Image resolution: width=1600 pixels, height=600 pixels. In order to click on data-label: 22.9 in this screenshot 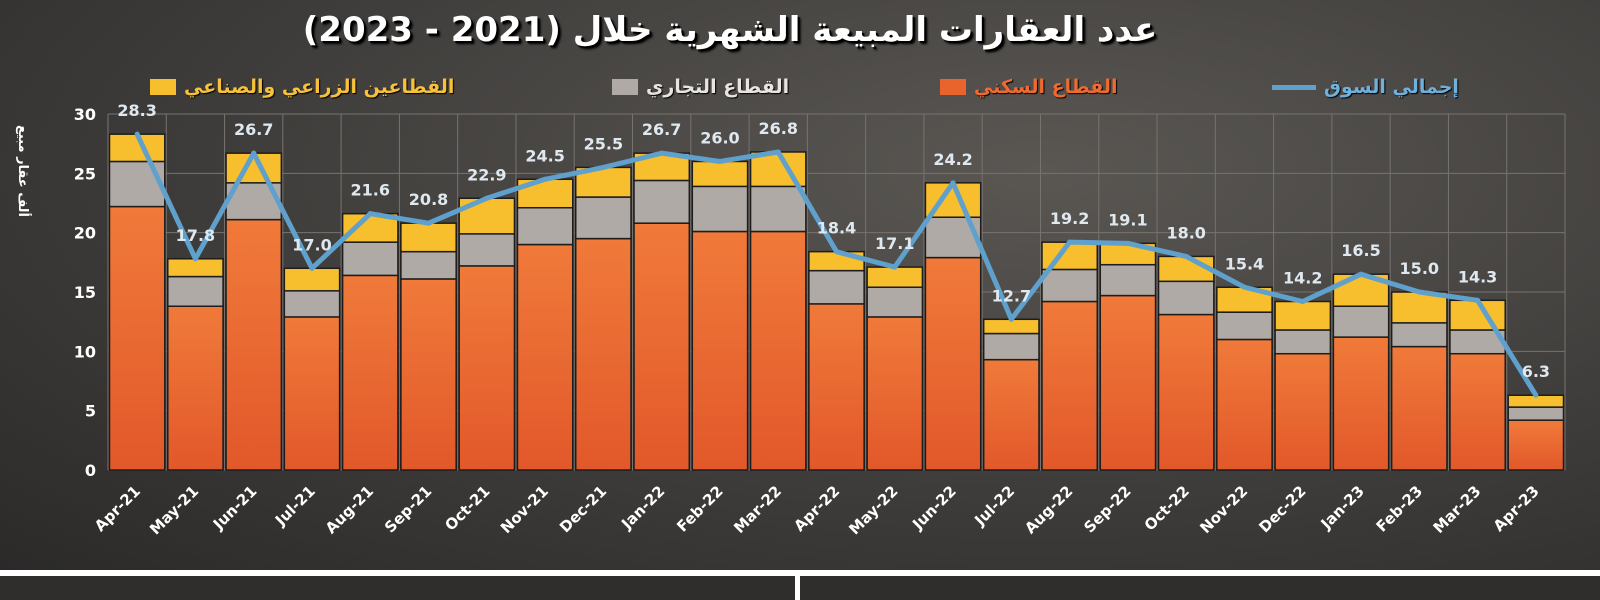, I will do `click(486, 174)`.